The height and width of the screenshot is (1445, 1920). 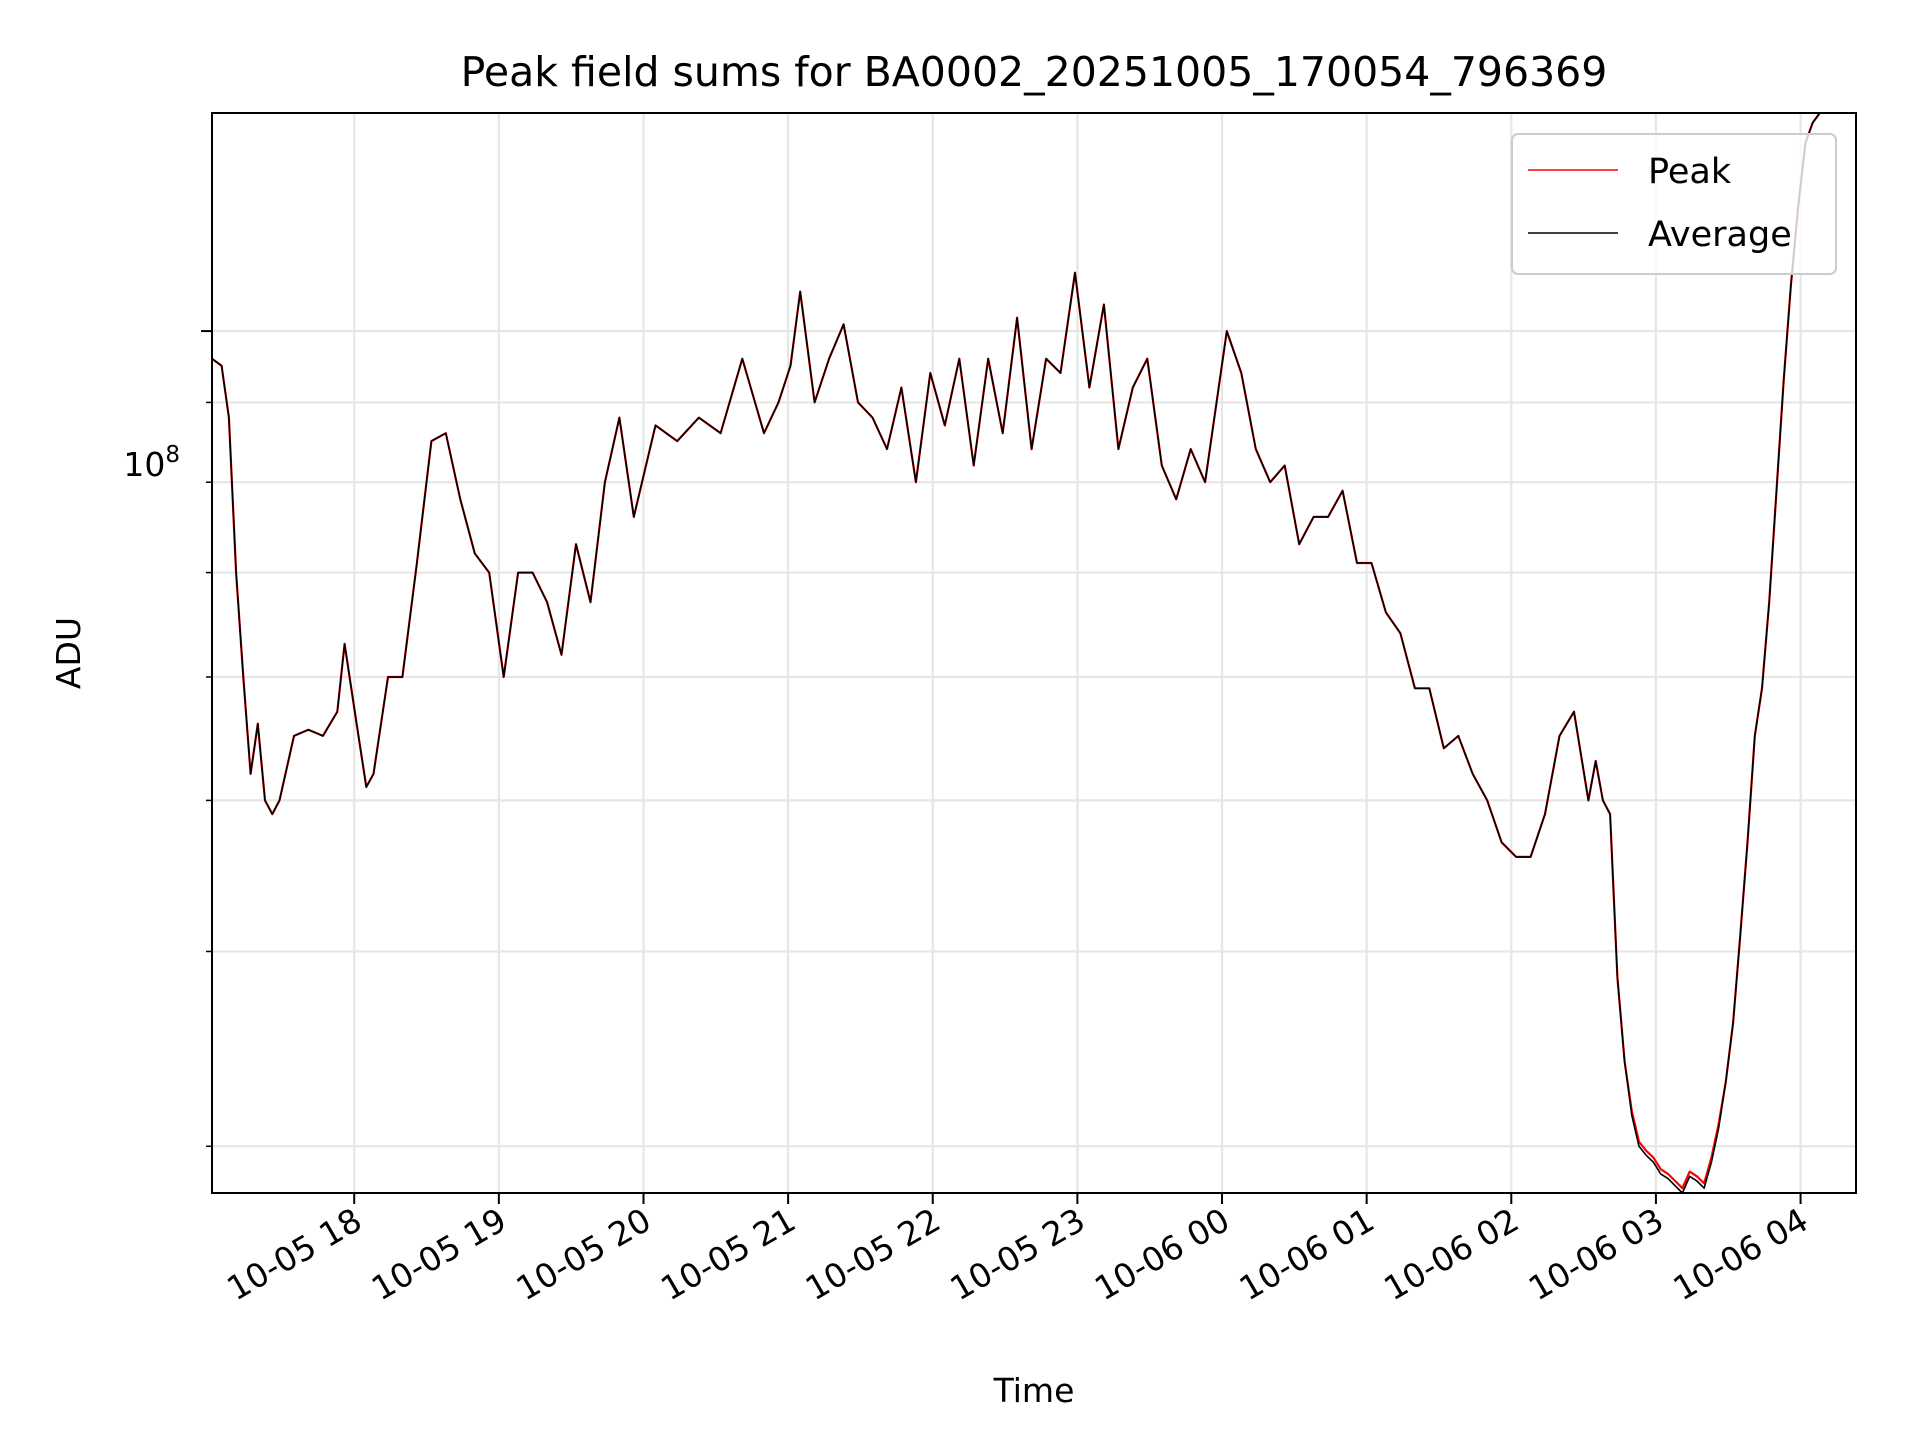 What do you see at coordinates (68, 653) in the screenshot?
I see `y-axis-label: ADU` at bounding box center [68, 653].